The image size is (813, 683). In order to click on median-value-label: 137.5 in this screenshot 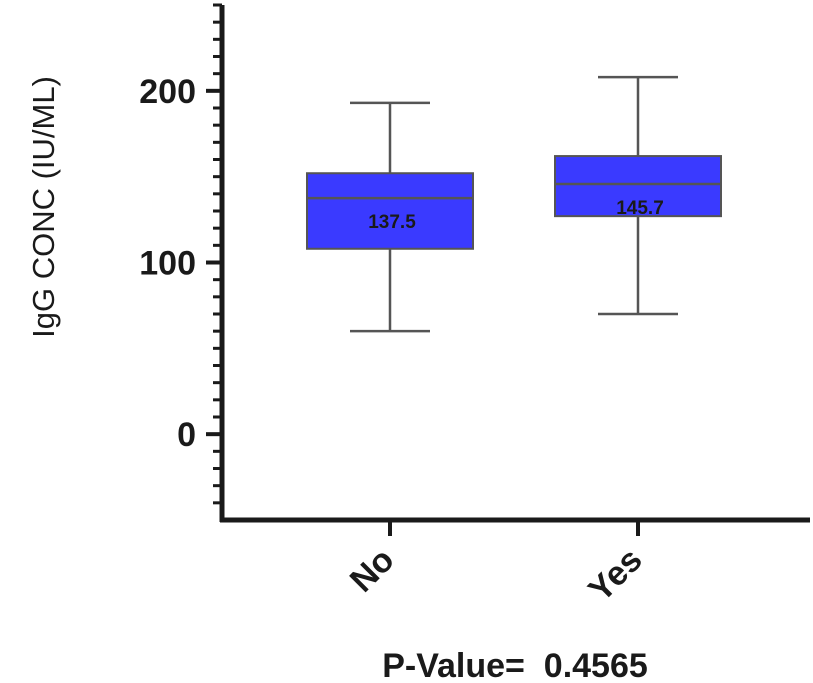, I will do `click(392, 222)`.